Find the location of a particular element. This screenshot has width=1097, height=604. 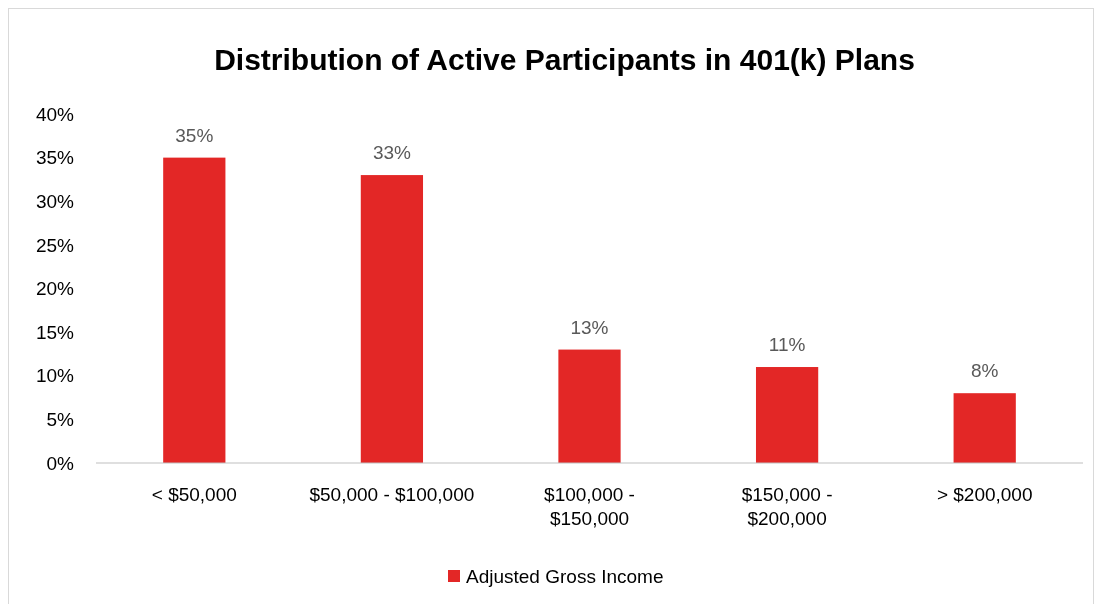

y-tick-label: 5% is located at coordinates (60, 420).